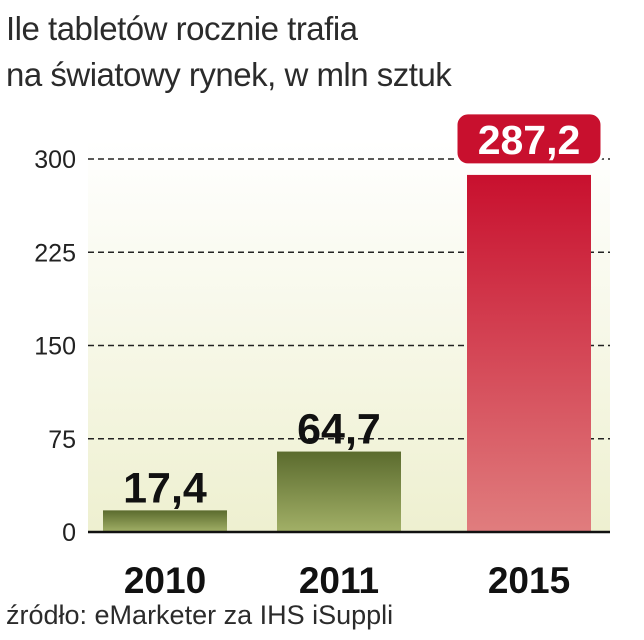 The height and width of the screenshot is (640, 644). I want to click on bar-2011, so click(339, 491).